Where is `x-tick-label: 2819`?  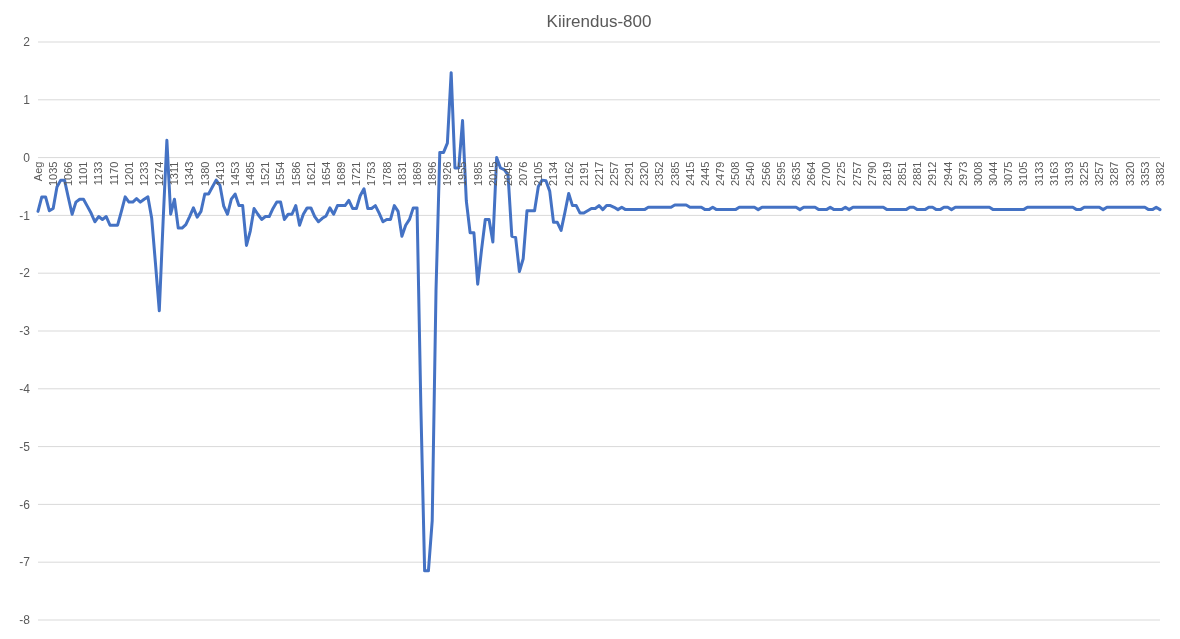
x-tick-label: 2819 is located at coordinates (886, 174).